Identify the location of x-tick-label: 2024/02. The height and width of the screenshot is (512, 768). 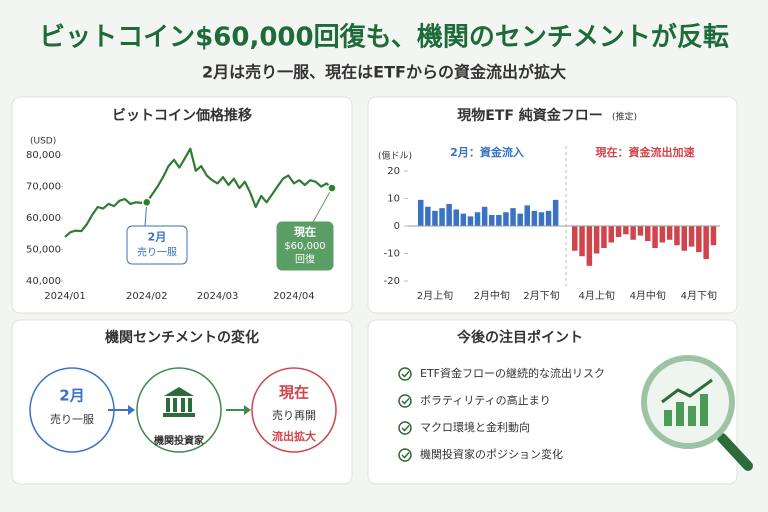
(147, 296).